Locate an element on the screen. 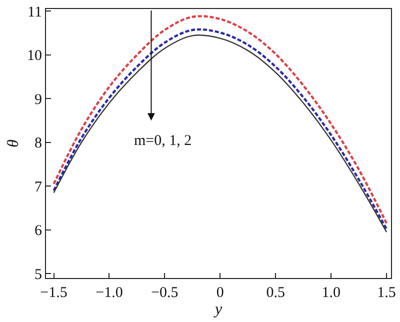 The width and height of the screenshot is (400, 322). y-tick-label: 11 is located at coordinates (35, 12).